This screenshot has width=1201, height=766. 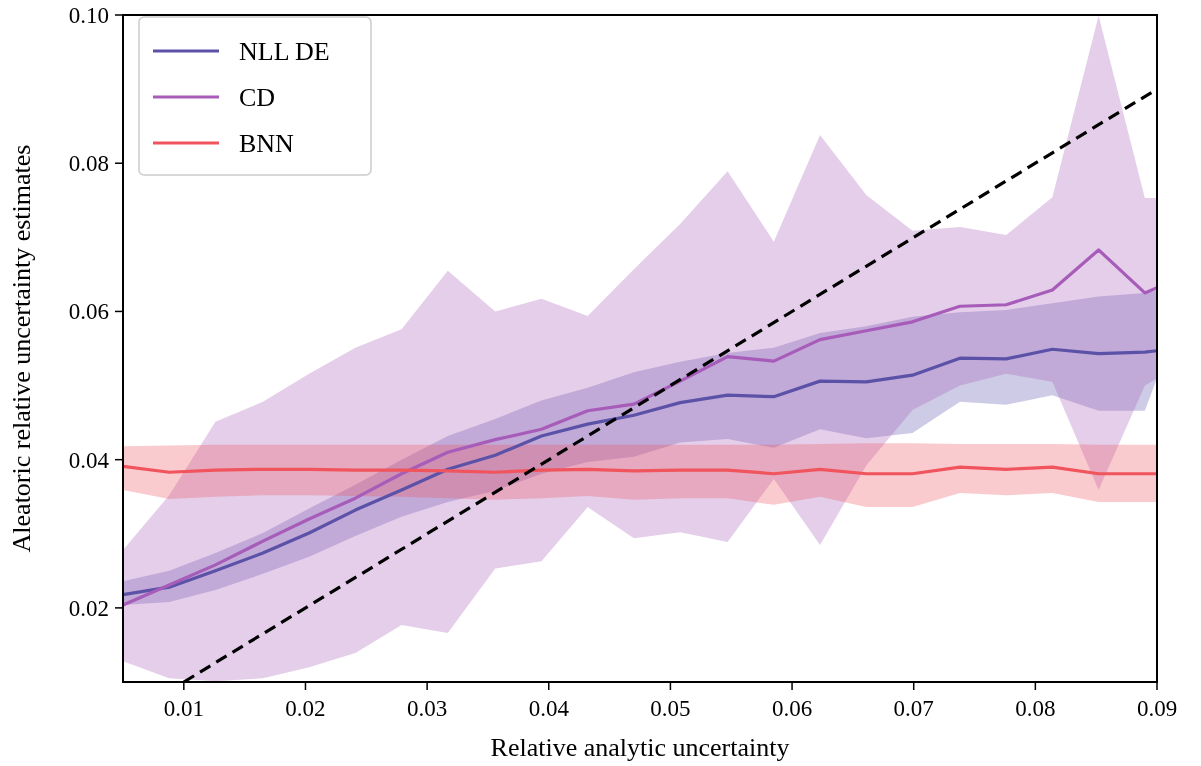 What do you see at coordinates (267, 143) in the screenshot?
I see `legend-label: BNN` at bounding box center [267, 143].